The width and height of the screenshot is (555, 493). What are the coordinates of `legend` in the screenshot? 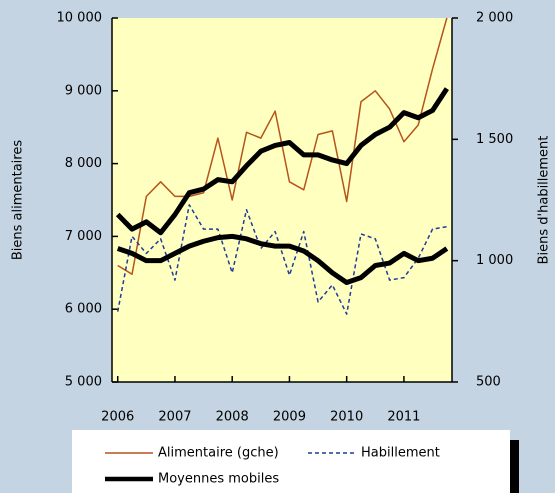 It's located at (291, 461).